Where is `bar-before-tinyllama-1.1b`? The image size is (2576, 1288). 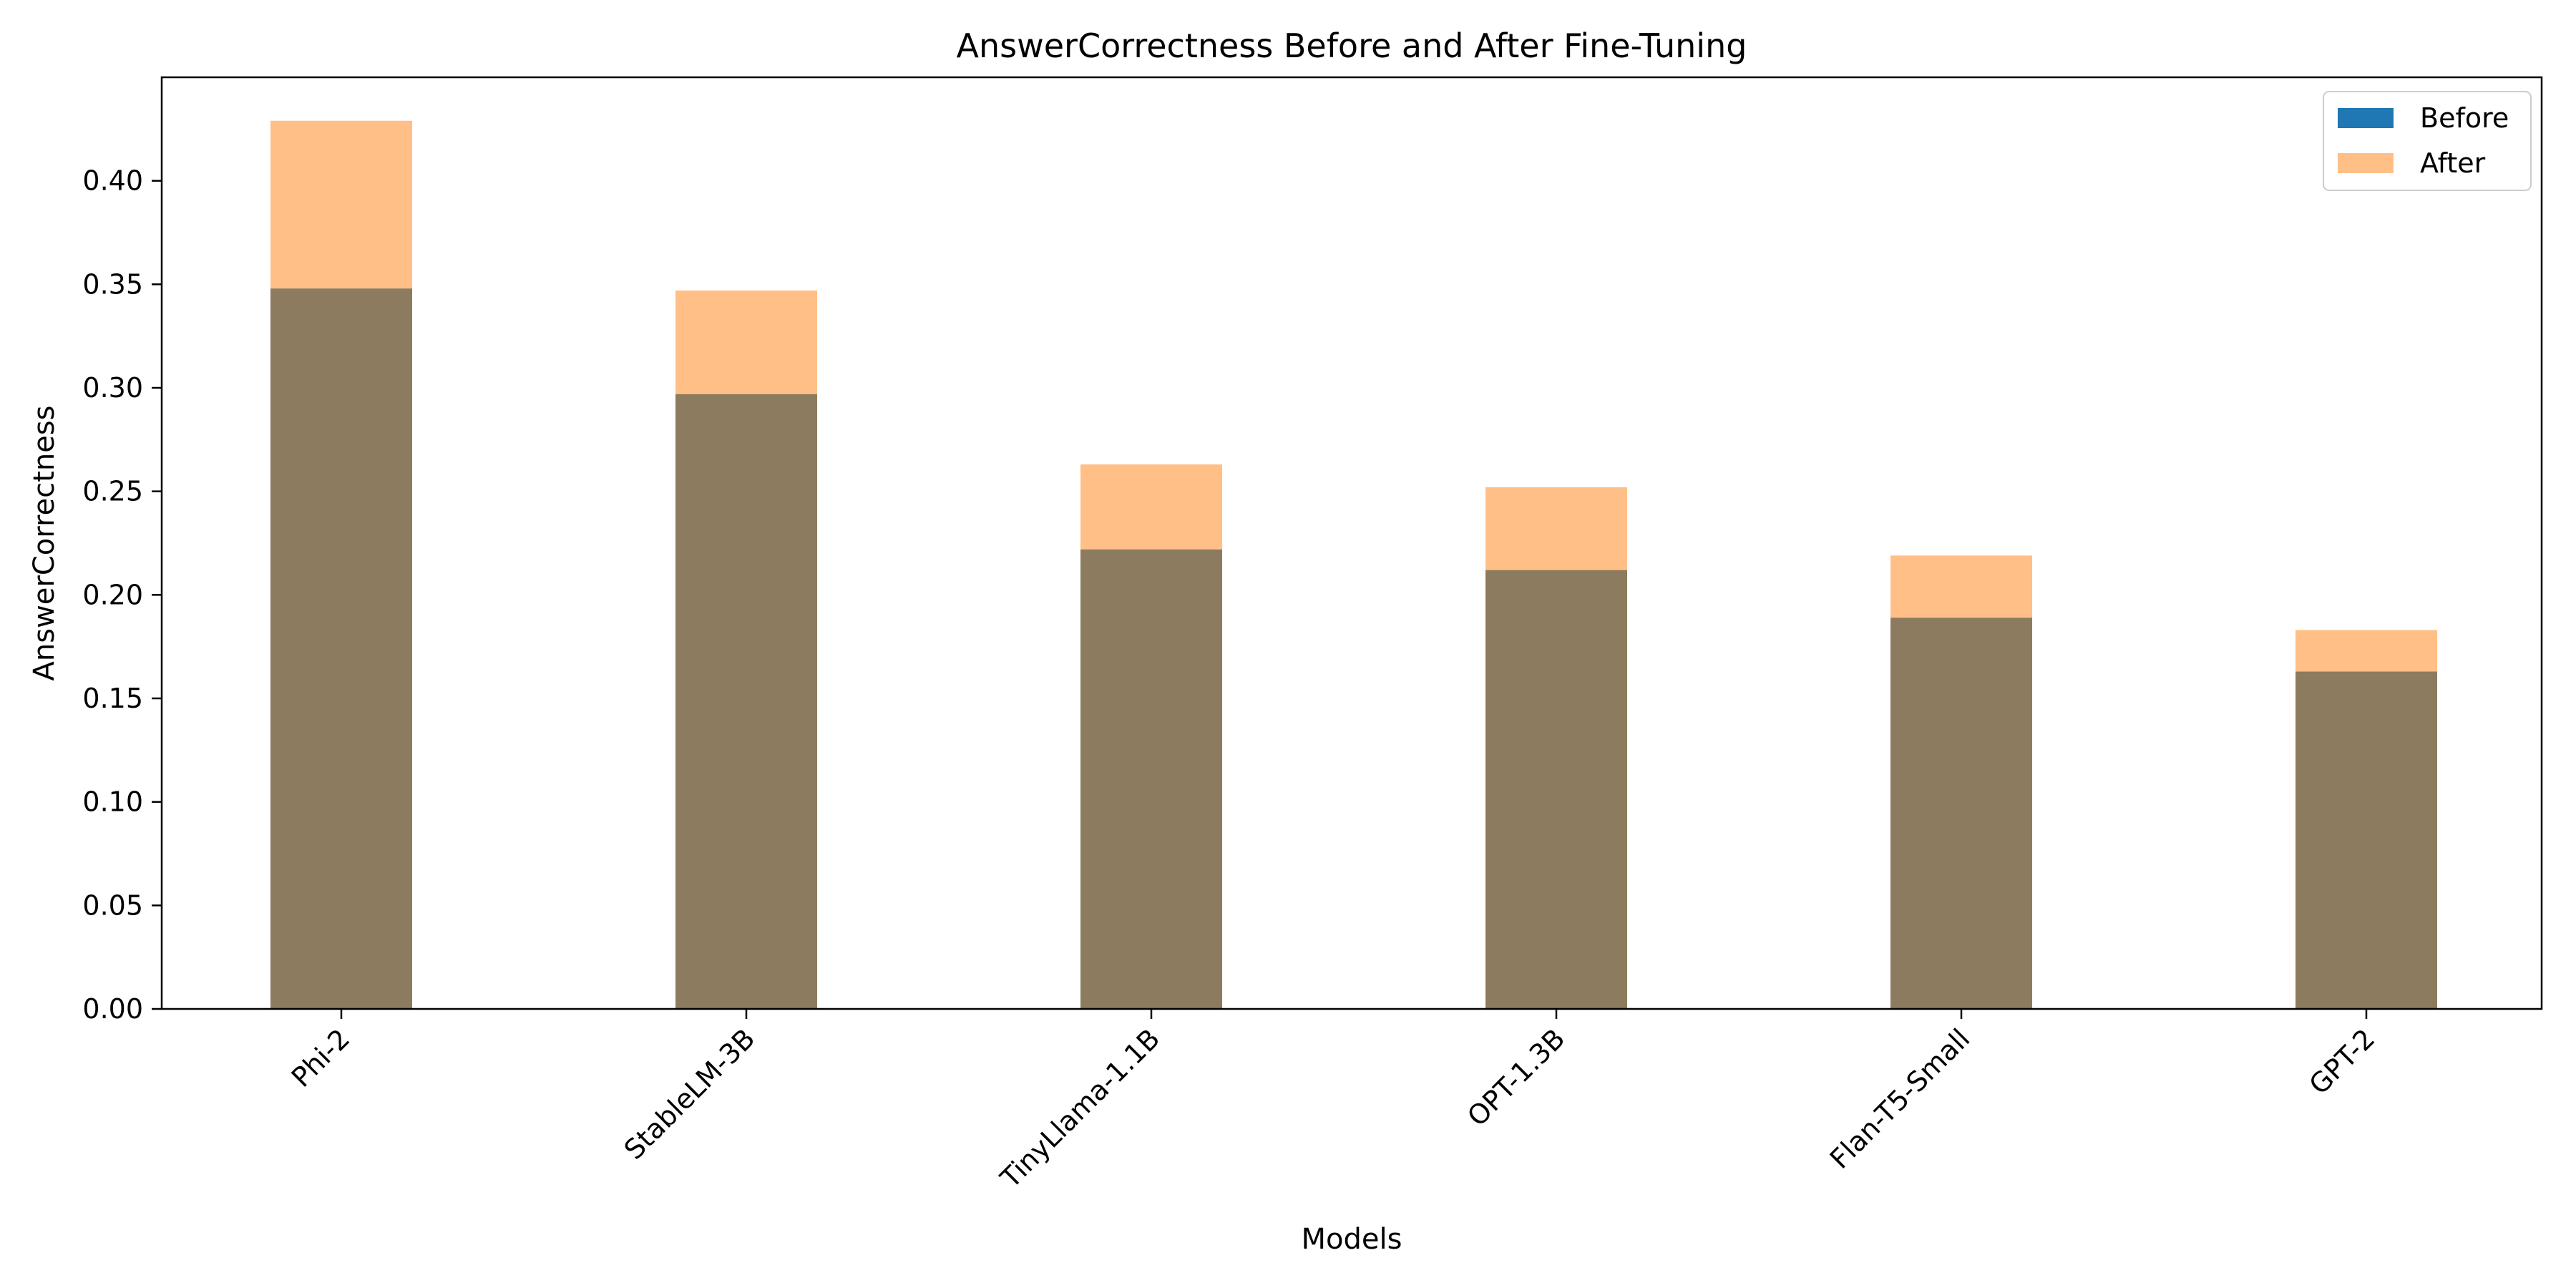 bar-before-tinyllama-1.1b is located at coordinates (1151, 779).